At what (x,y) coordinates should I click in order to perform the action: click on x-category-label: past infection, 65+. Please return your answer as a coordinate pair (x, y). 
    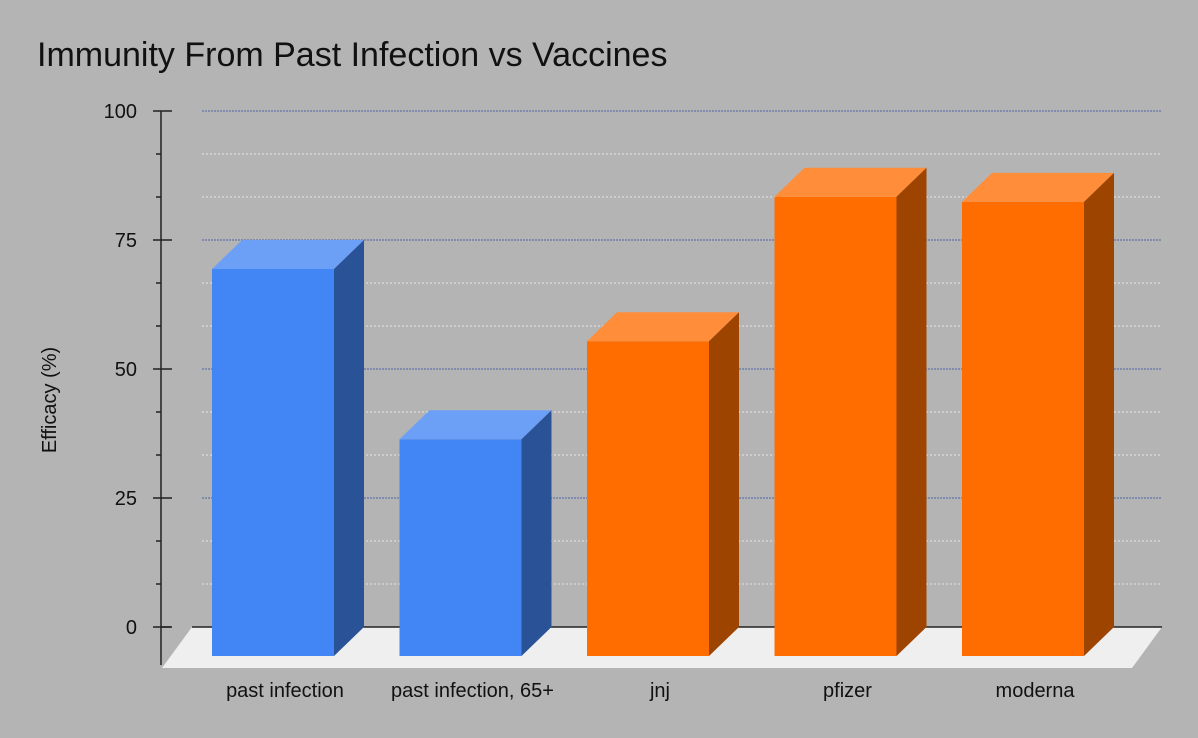
    Looking at the image, I should click on (472, 691).